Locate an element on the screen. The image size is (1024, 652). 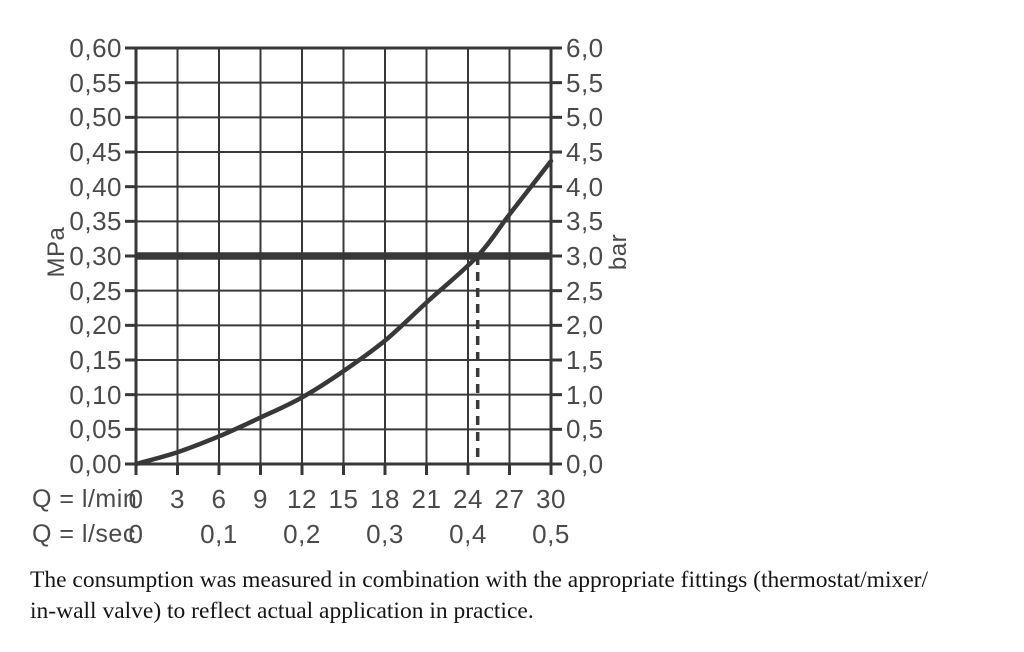
x-lmin-tick-label: 30 is located at coordinates (551, 499).